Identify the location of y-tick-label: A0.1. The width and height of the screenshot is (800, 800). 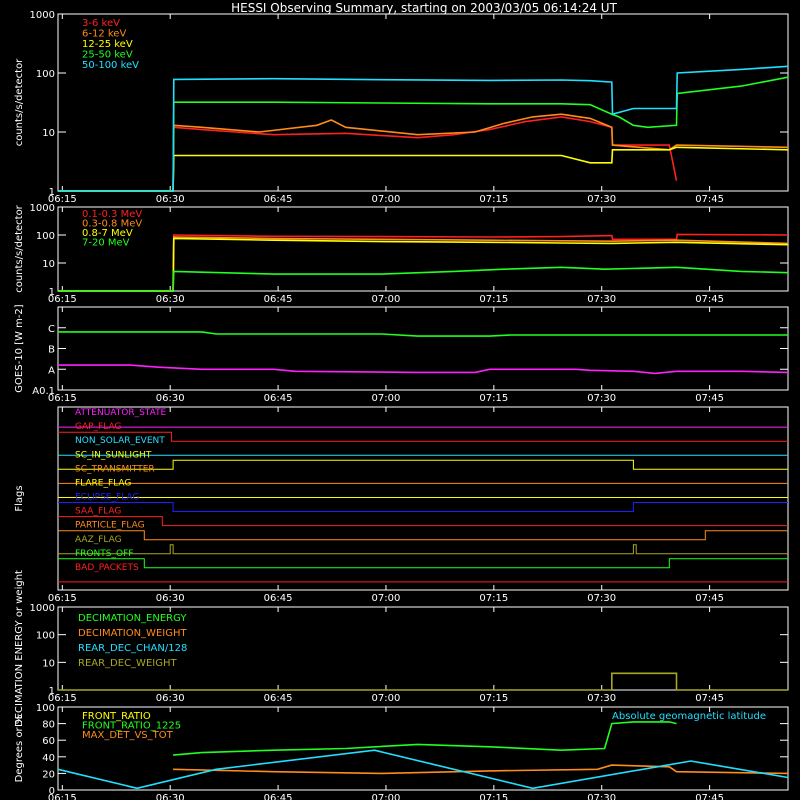
(43, 391).